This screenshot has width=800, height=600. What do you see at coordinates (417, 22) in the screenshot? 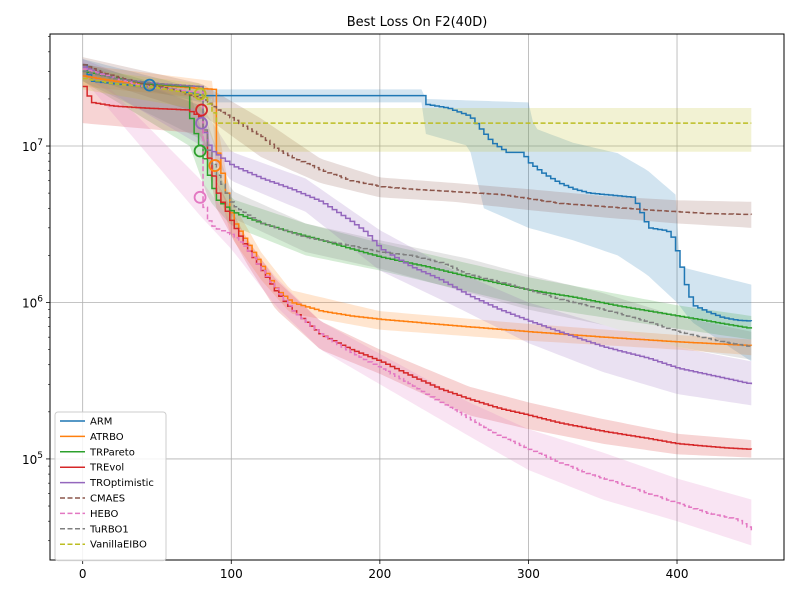
I see `chart-title: Best Loss On F2(40D)` at bounding box center [417, 22].